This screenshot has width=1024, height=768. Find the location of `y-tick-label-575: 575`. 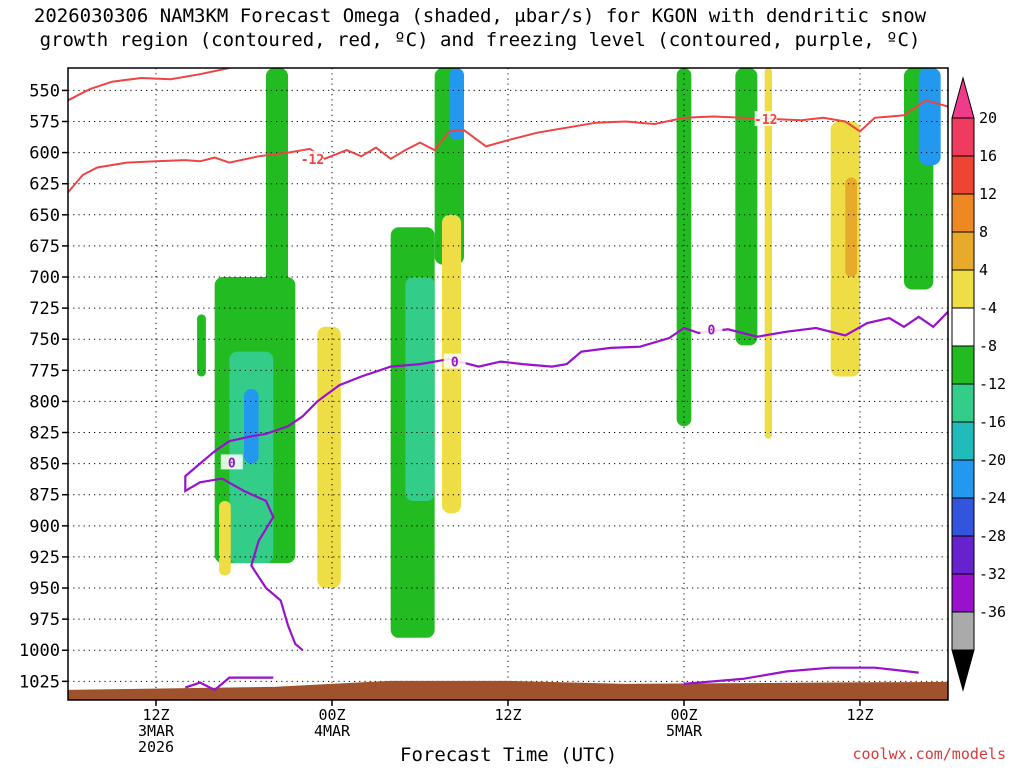

y-tick-label-575: 575 is located at coordinates (44, 122).